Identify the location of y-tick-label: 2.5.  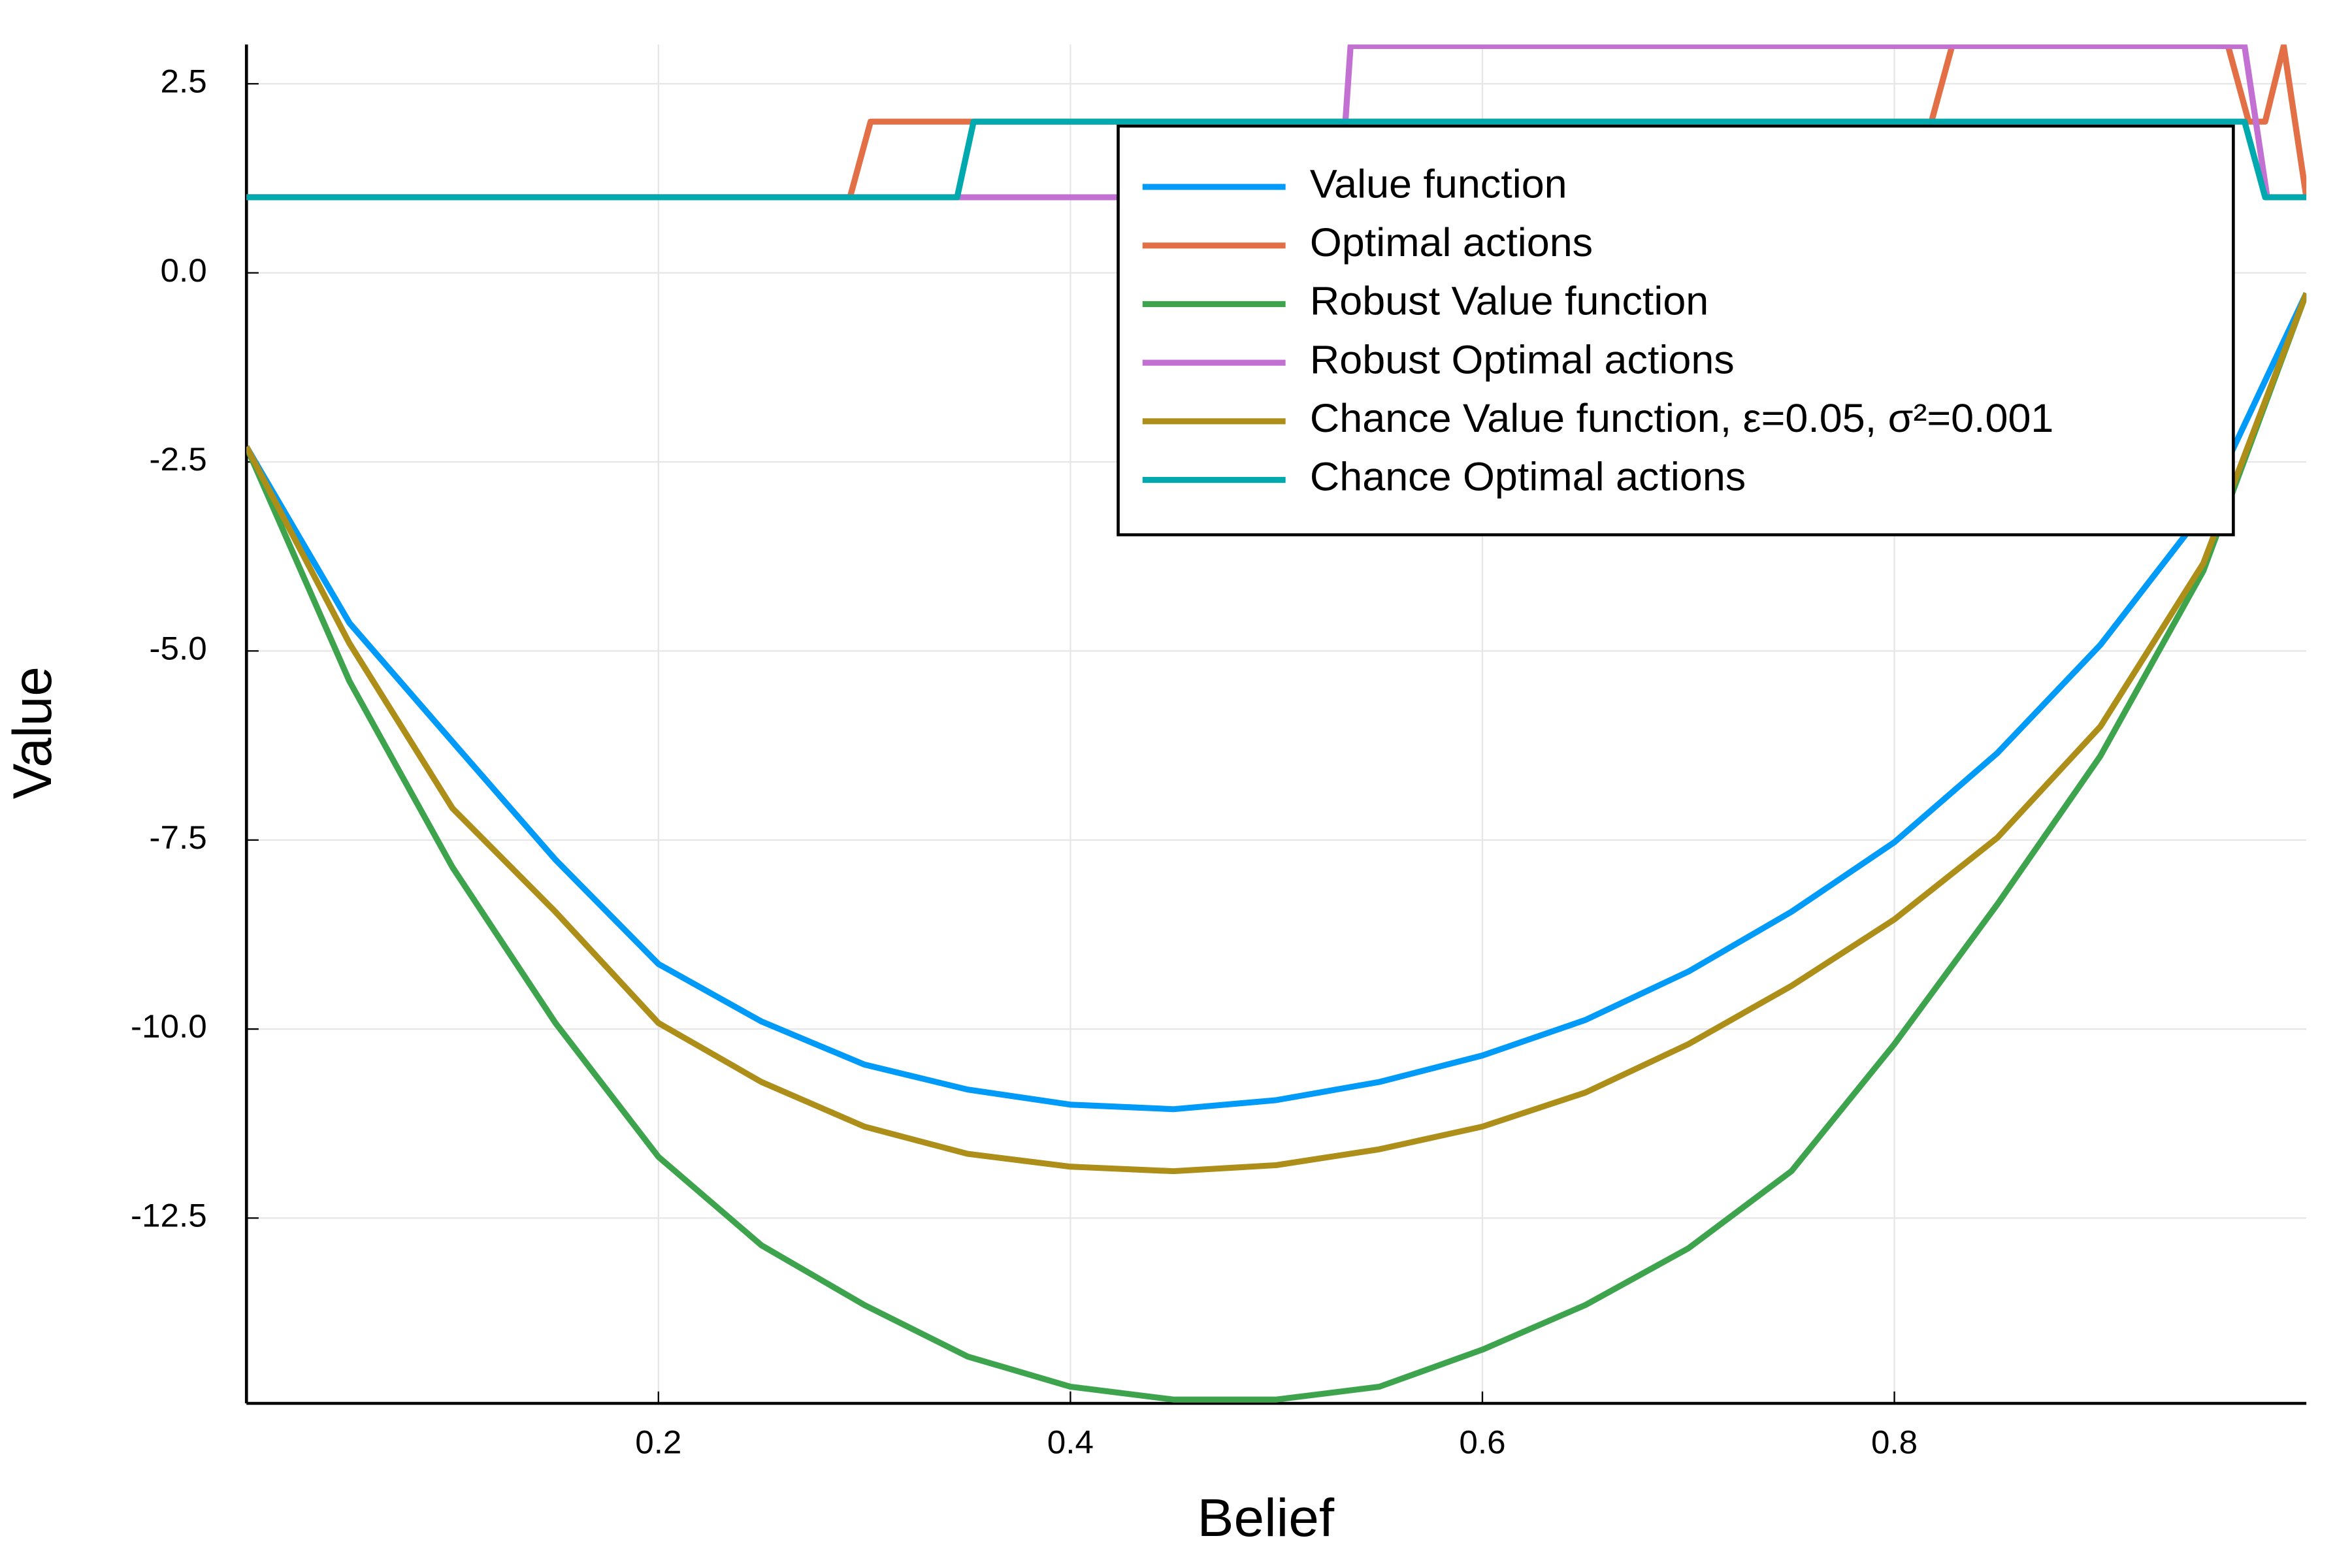
(183, 81).